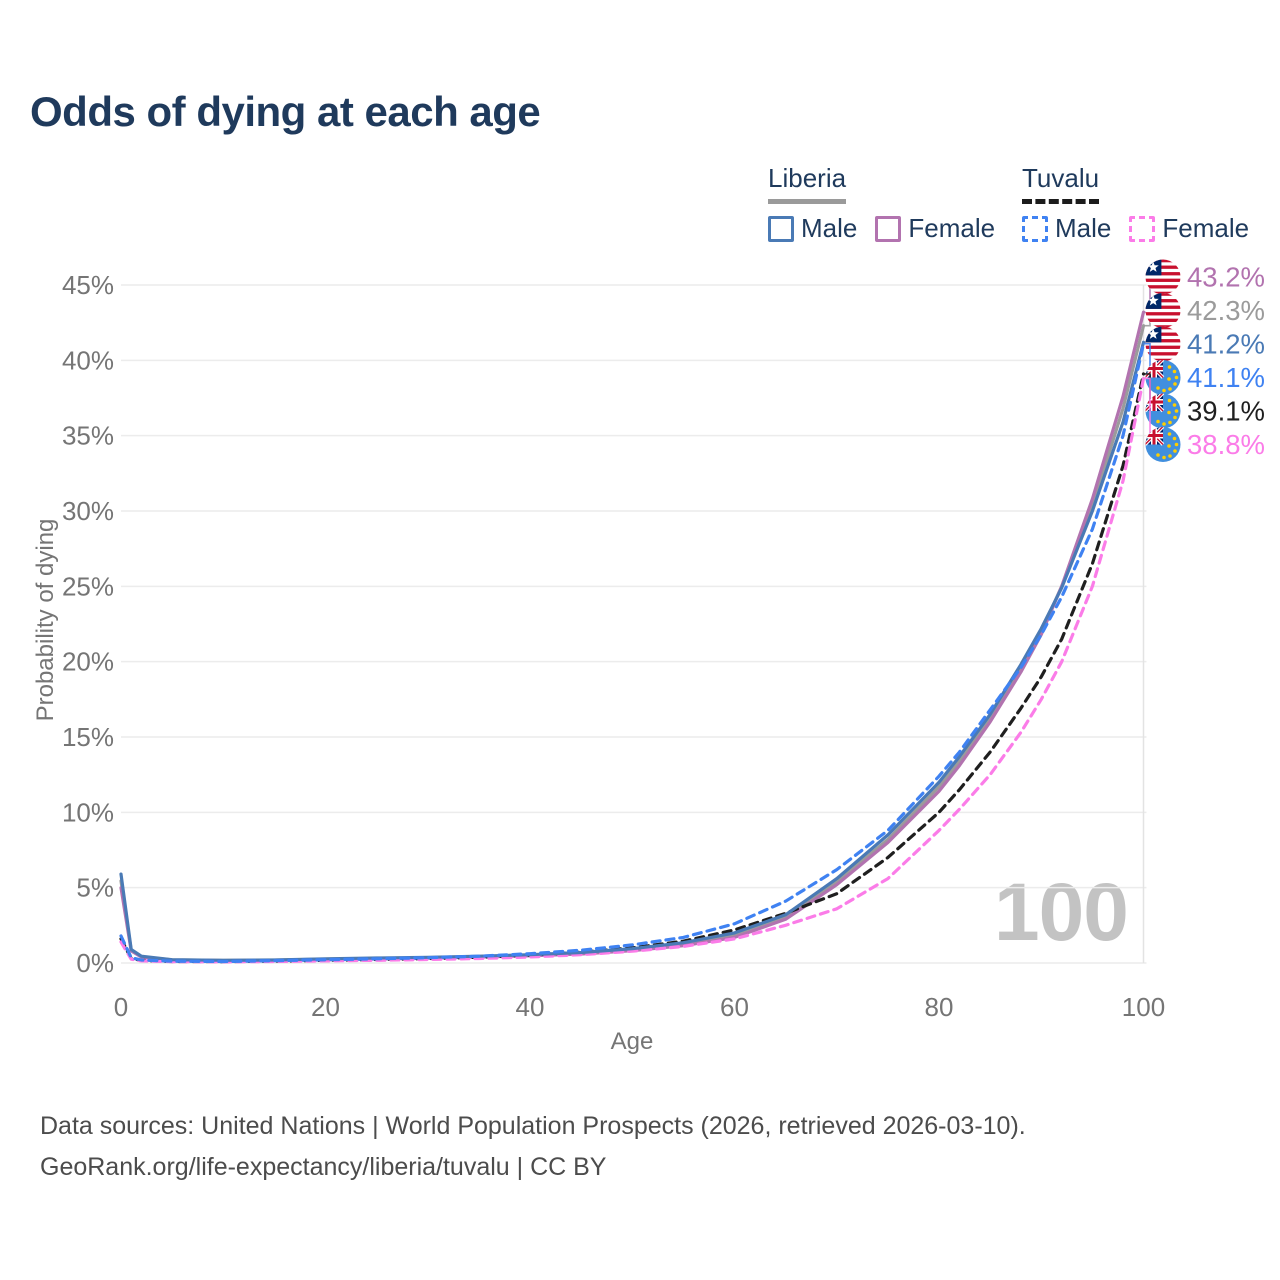 The height and width of the screenshot is (1280, 1280). I want to click on x-tick-label: 40, so click(530, 1007).